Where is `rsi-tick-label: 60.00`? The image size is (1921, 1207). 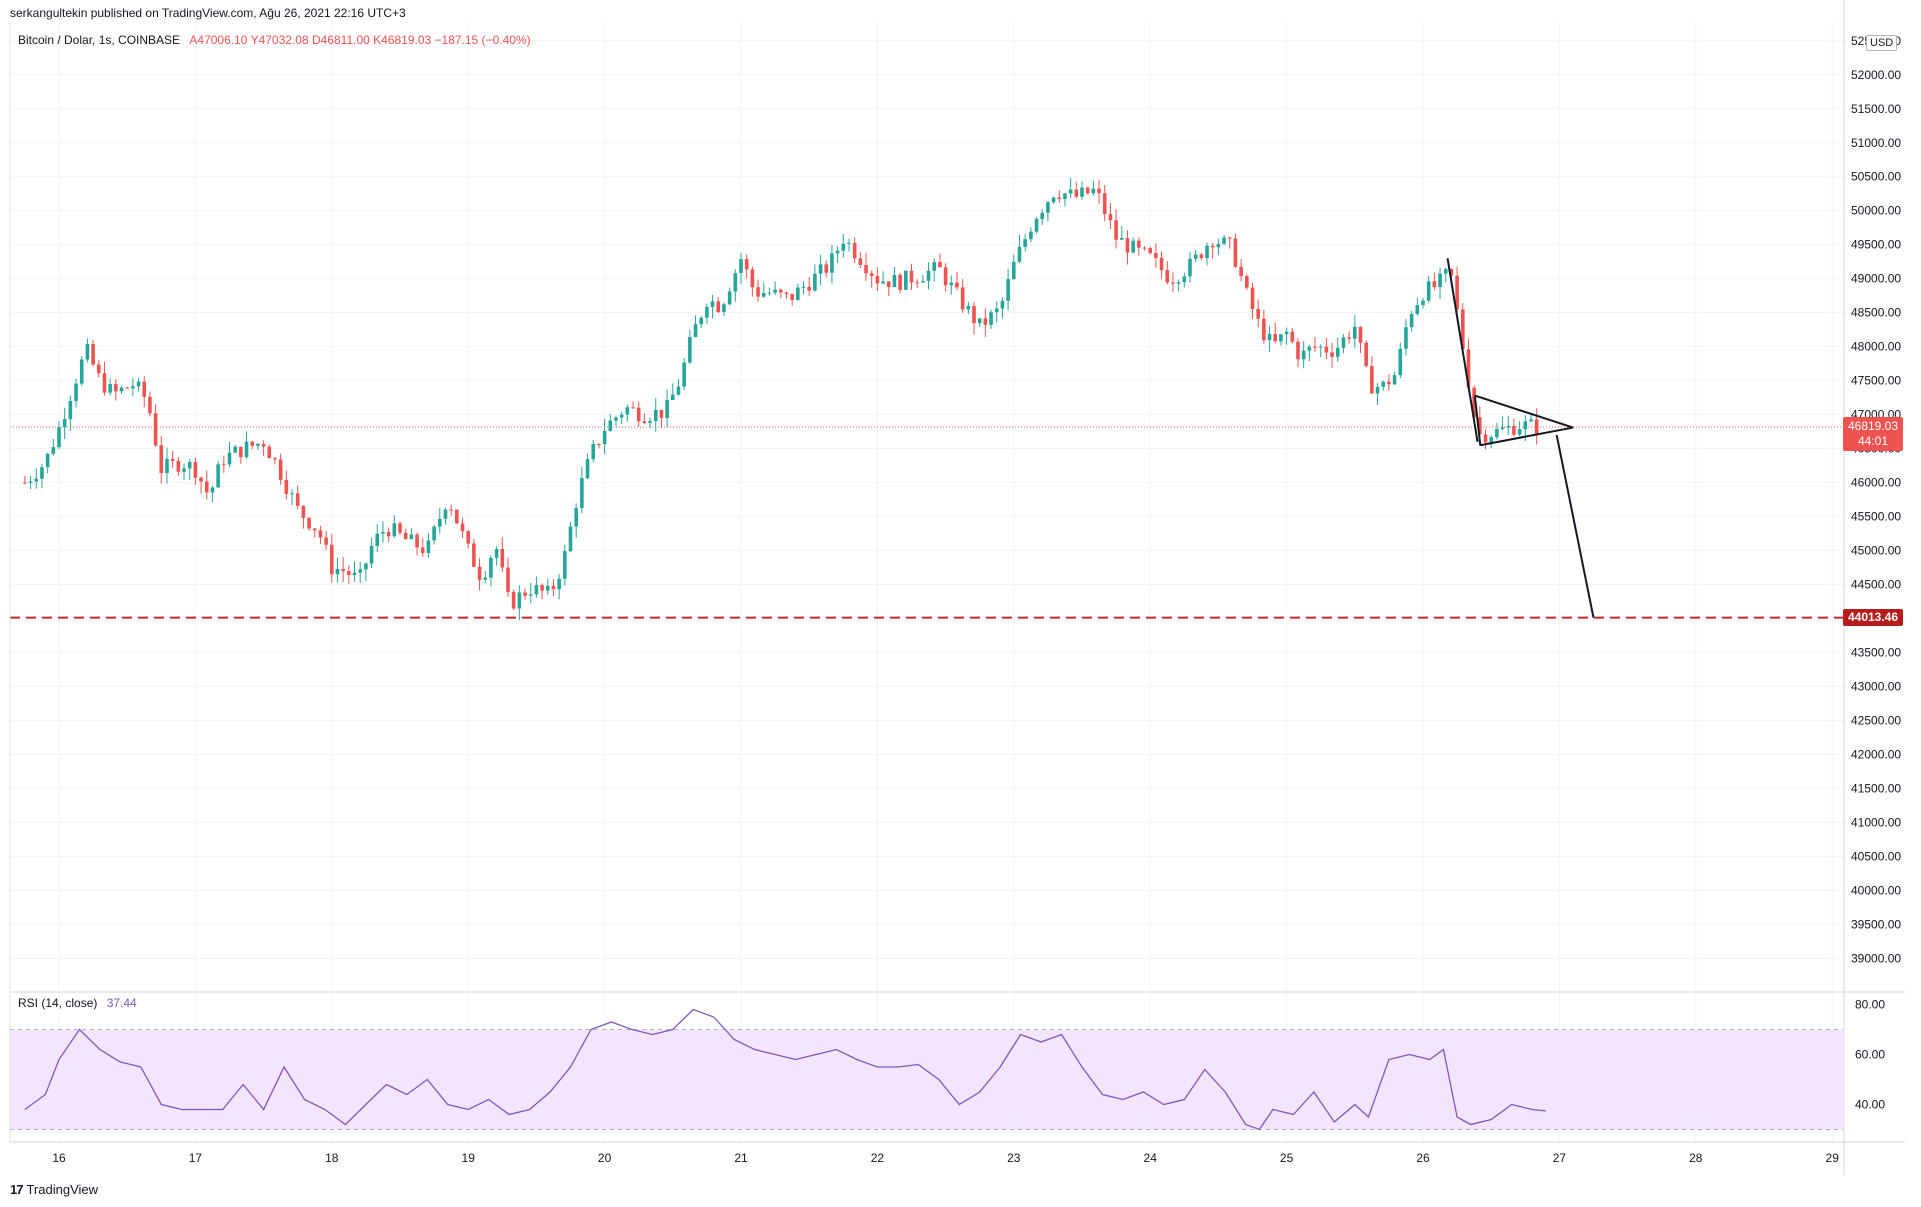 rsi-tick-label: 60.00 is located at coordinates (1870, 1055).